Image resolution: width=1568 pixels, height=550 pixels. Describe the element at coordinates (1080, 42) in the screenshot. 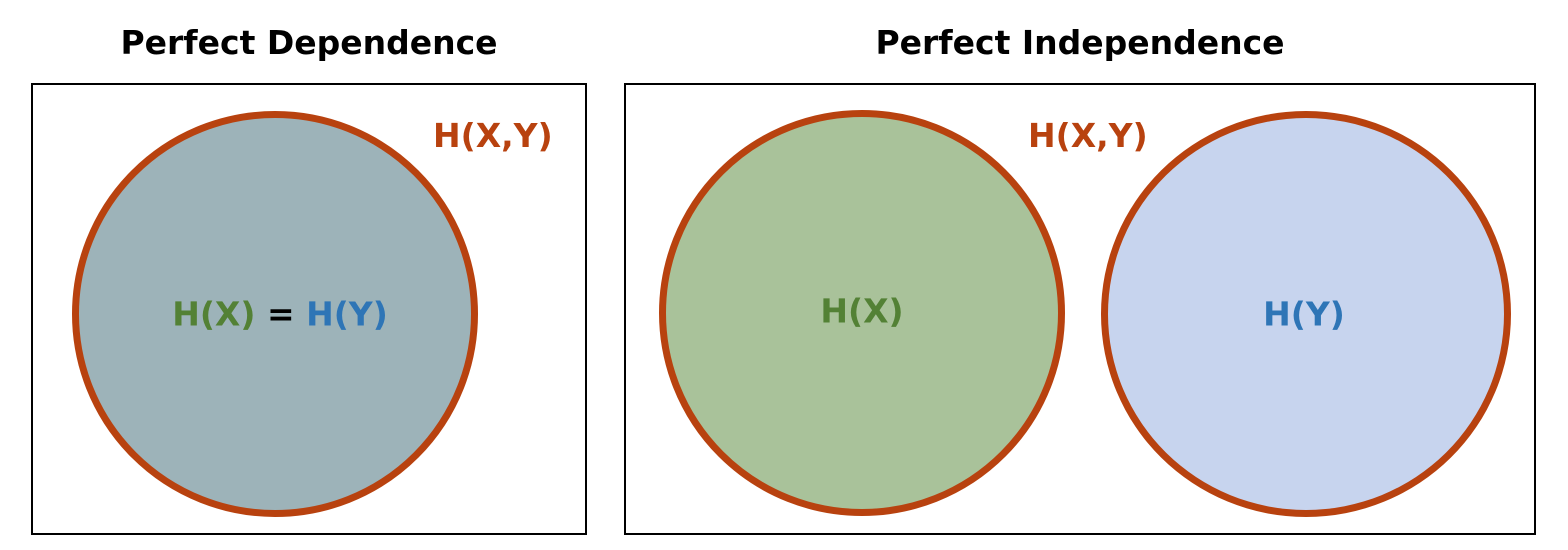

I see `independence-title: Perfect Independence` at that location.